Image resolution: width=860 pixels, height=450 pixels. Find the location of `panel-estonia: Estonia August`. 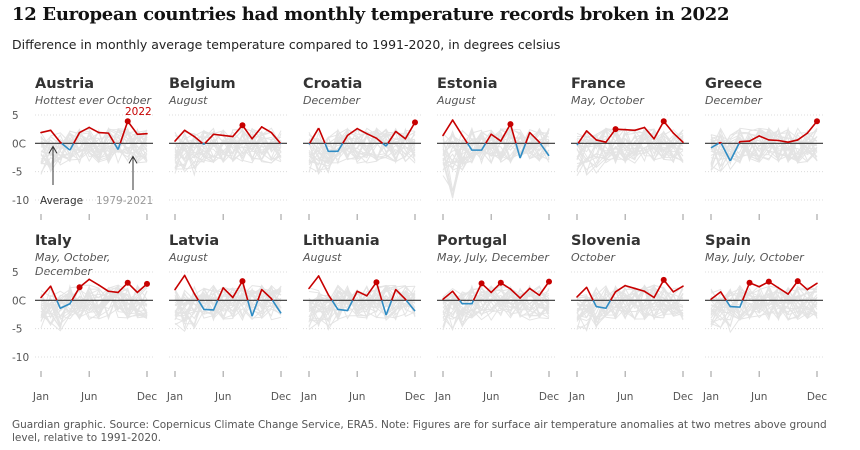

panel-estonia: Estonia August is located at coordinates (495, 148).